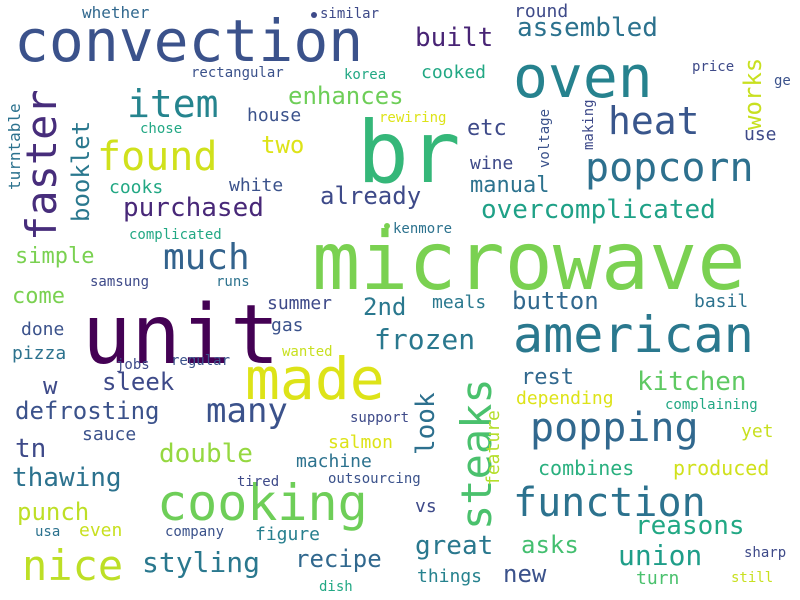  I want to click on word-feature: feature, so click(493, 448).